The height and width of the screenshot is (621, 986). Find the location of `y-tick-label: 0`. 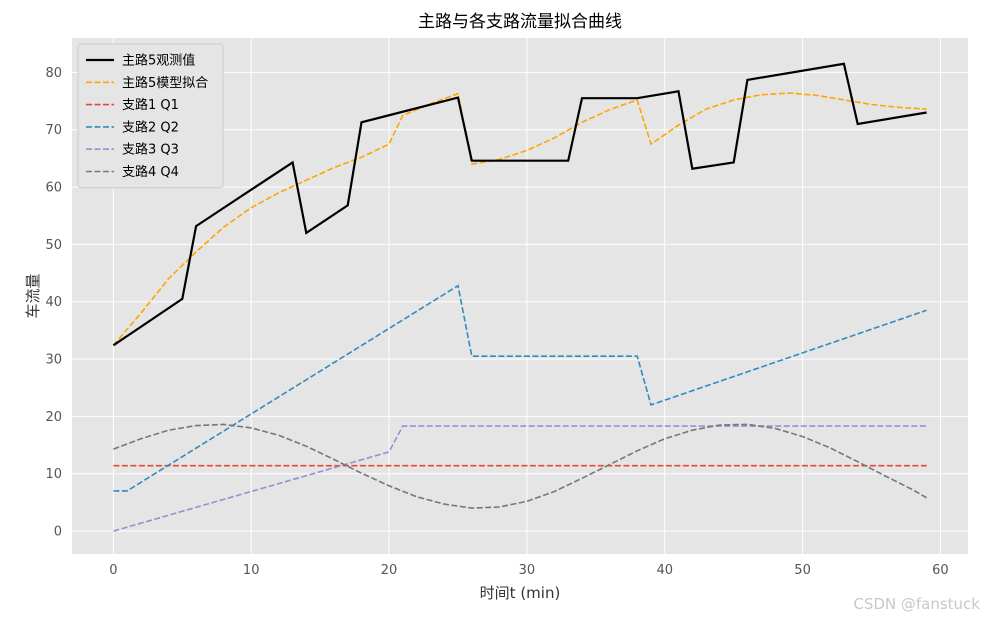

y-tick-label: 0 is located at coordinates (58, 532).